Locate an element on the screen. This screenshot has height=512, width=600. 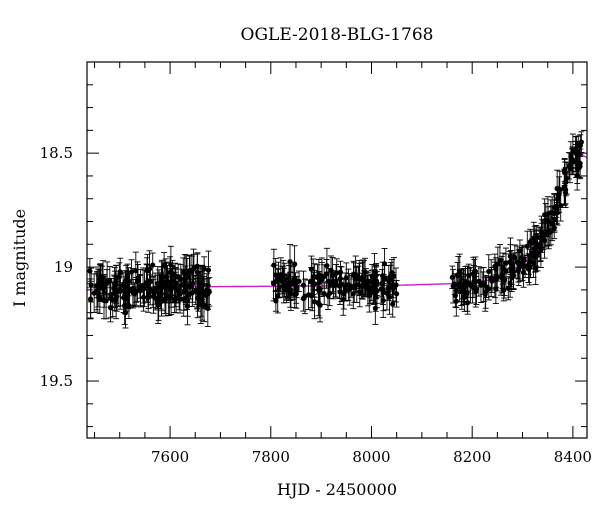
x-tick-label: 8400 is located at coordinates (573, 457).